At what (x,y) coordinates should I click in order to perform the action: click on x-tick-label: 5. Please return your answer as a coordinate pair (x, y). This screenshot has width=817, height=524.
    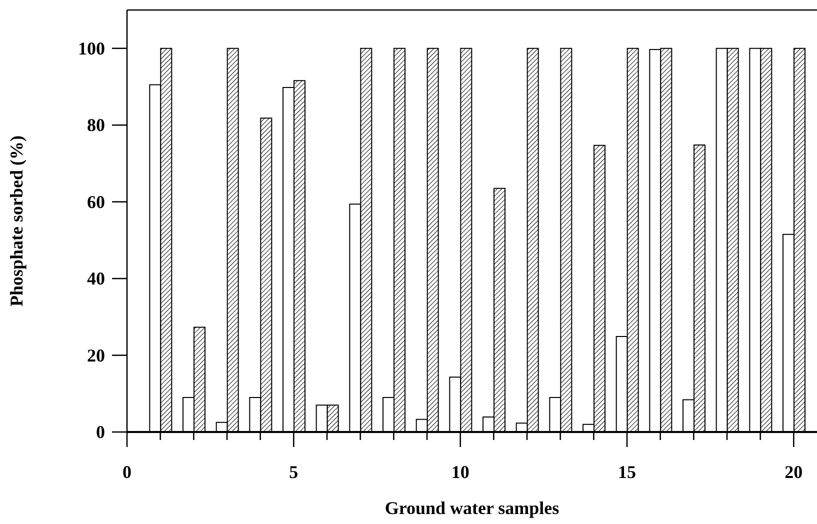
    Looking at the image, I should click on (293, 472).